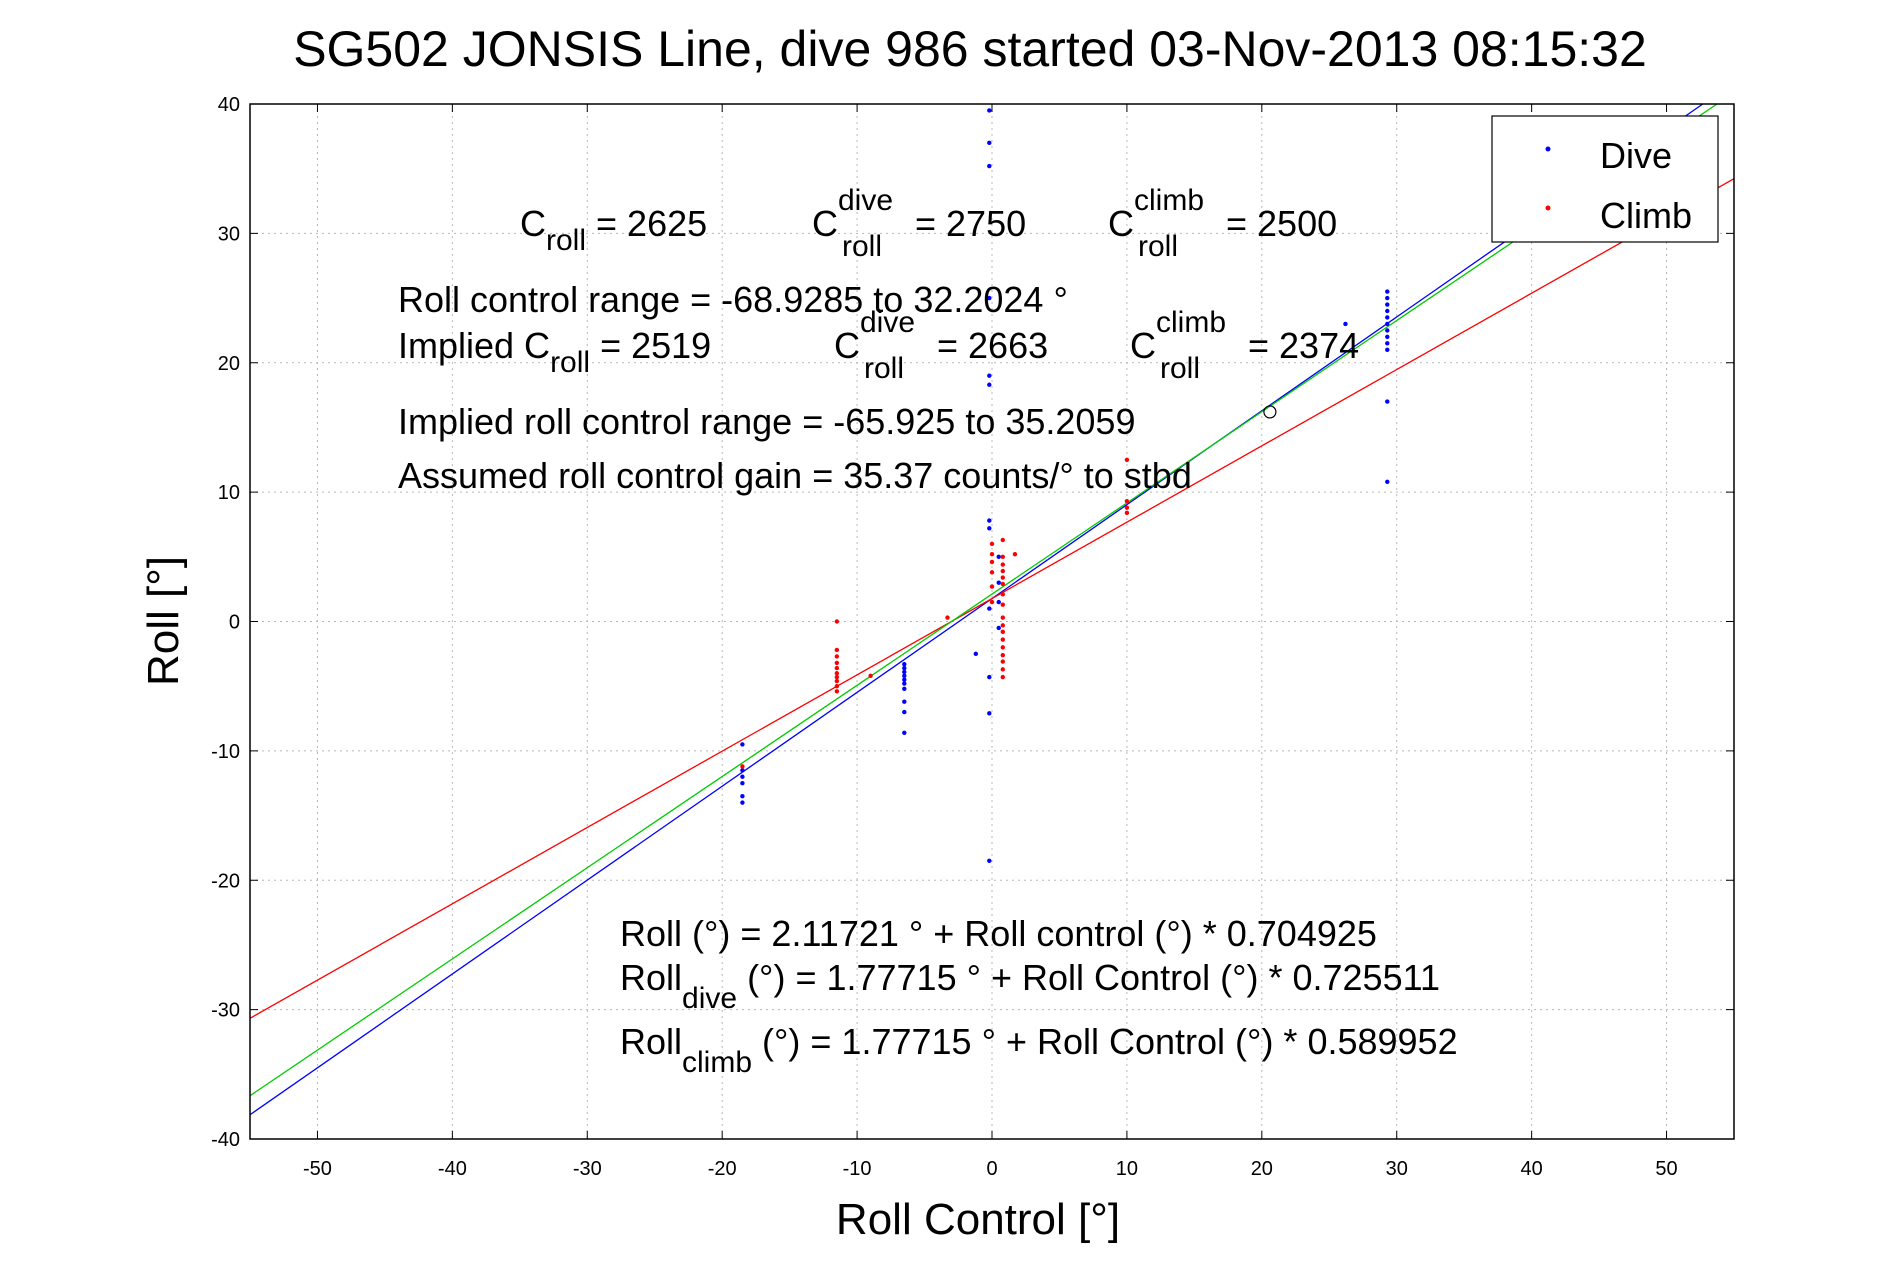 Image resolution: width=1891 pixels, height=1262 pixels. What do you see at coordinates (1262, 1169) in the screenshot?
I see `x-tick-label: 20` at bounding box center [1262, 1169].